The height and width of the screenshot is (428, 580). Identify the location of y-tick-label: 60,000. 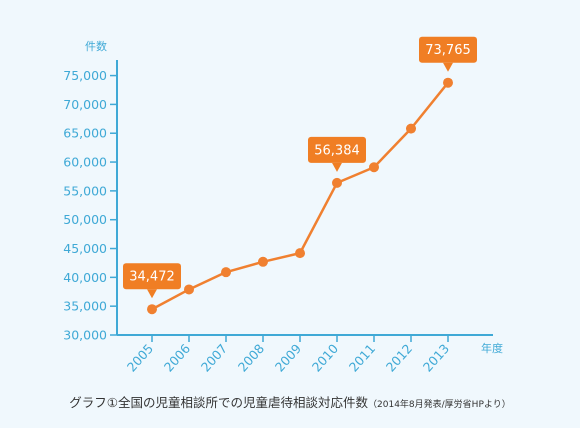
(85, 162).